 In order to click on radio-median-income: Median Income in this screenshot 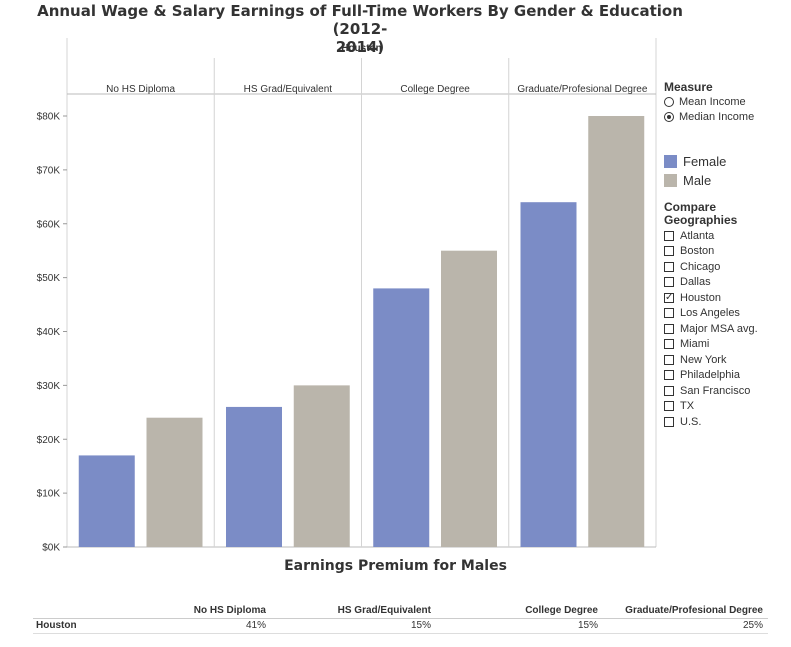, I will do `click(709, 116)`.